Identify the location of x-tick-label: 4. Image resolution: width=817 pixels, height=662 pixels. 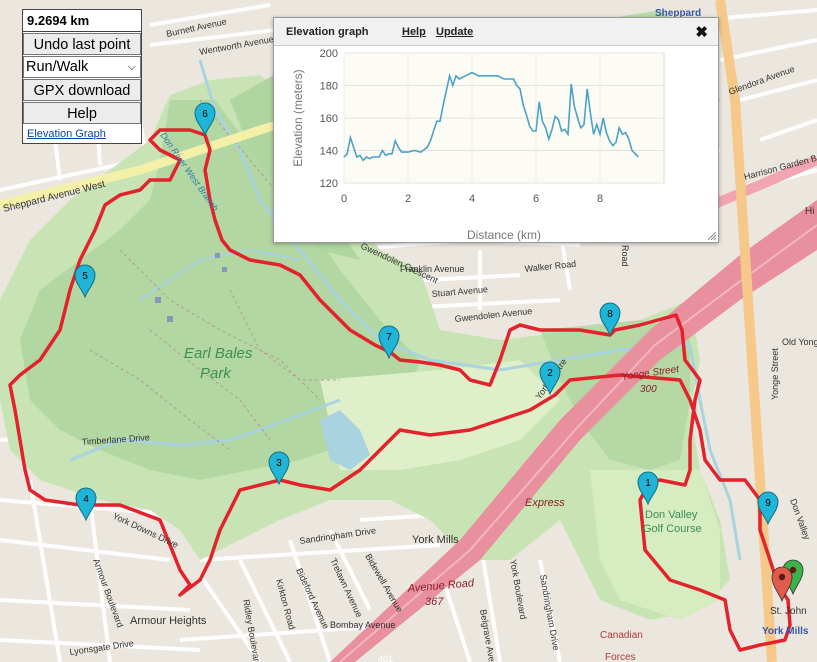
(472, 199).